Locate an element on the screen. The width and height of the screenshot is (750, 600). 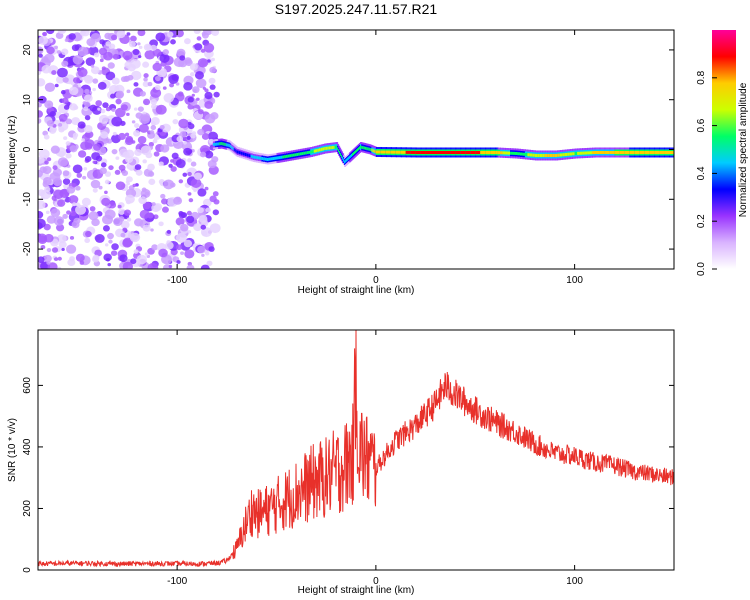
snr-ytick-label: 400 is located at coordinates (27, 446).